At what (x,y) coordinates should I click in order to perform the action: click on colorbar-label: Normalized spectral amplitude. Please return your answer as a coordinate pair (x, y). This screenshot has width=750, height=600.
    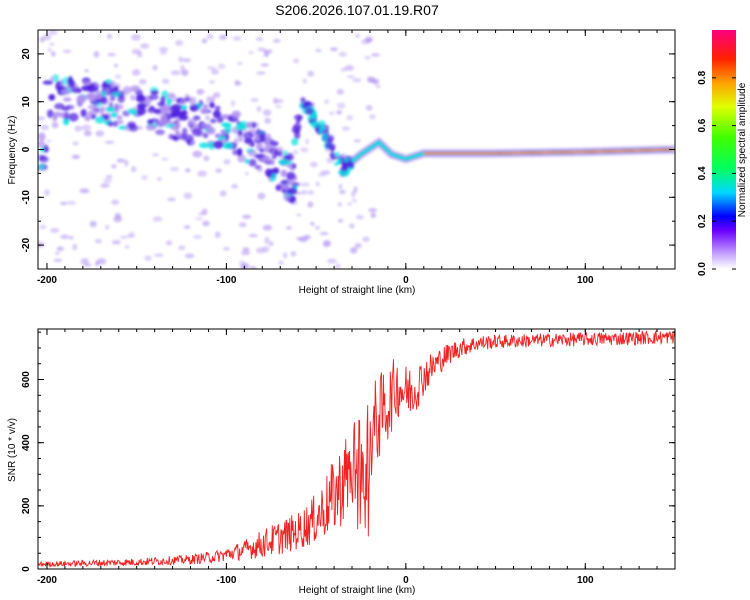
    Looking at the image, I should click on (742, 149).